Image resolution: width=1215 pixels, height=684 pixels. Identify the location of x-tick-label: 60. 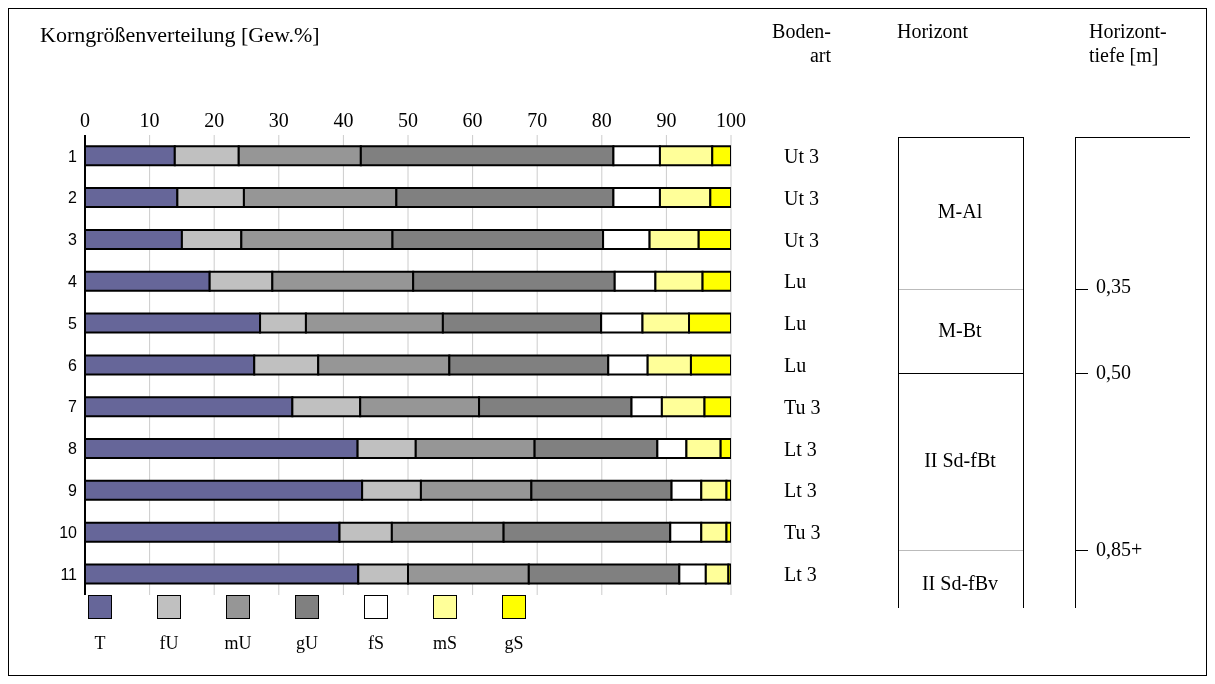
(472, 120).